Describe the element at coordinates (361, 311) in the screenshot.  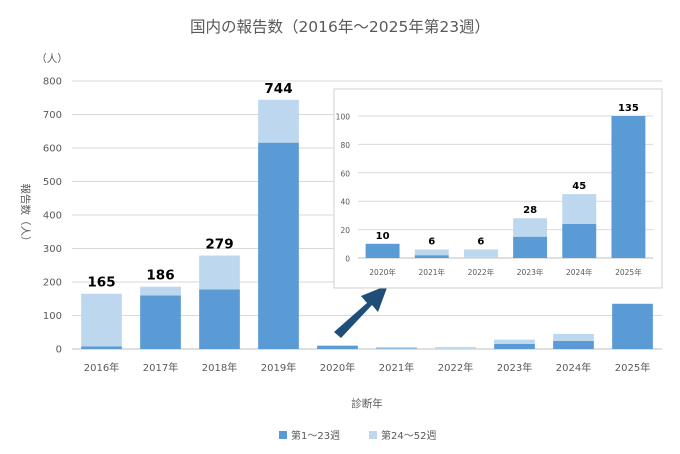
I see `callout-arrow-icon` at that location.